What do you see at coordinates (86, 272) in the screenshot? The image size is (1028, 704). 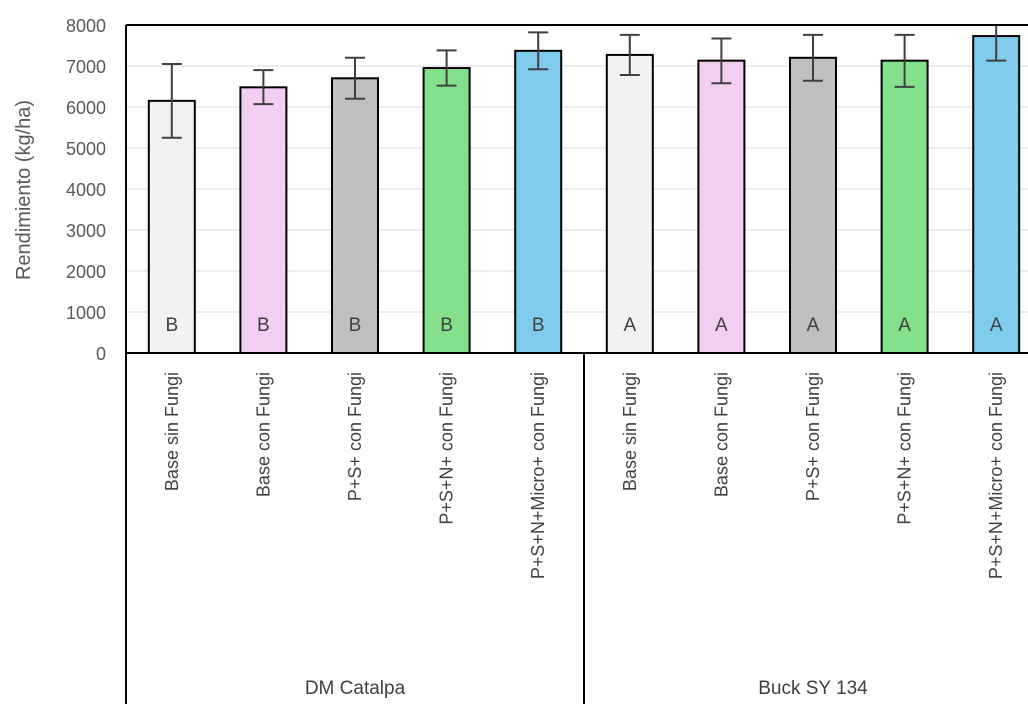 I see `y-tick-label: 2000` at bounding box center [86, 272].